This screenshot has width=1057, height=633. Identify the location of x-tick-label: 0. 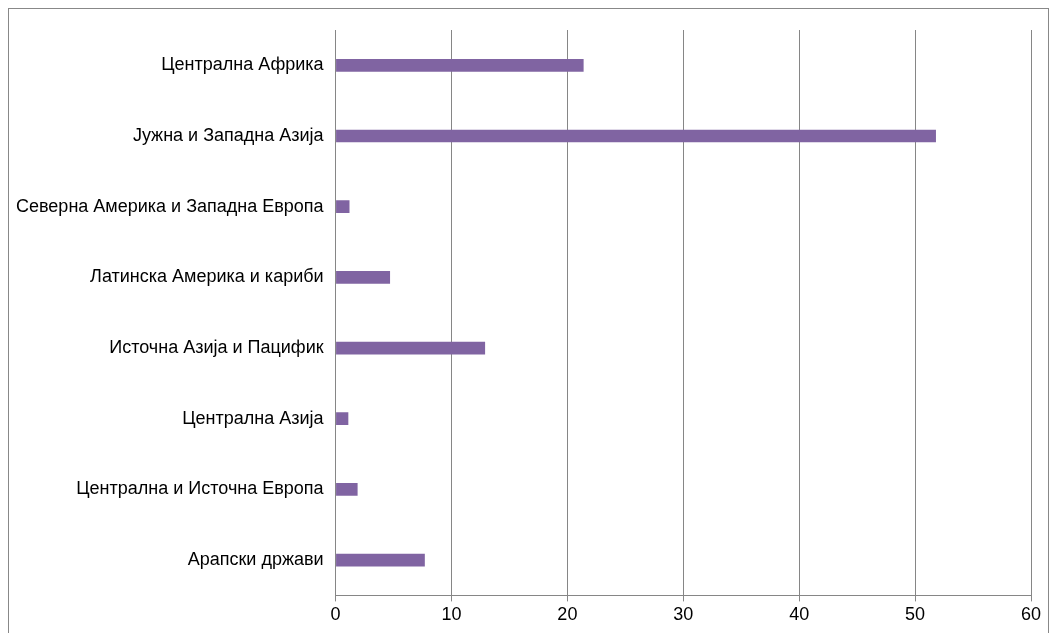
(335, 614).